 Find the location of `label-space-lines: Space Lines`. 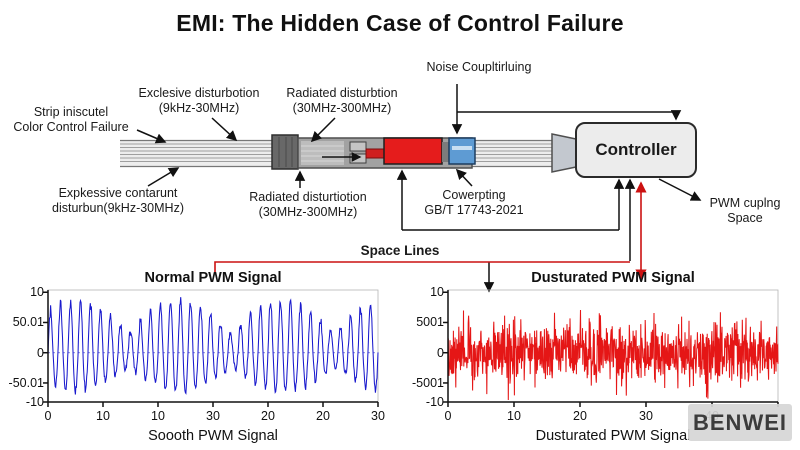

label-space-lines: Space Lines is located at coordinates (400, 250).